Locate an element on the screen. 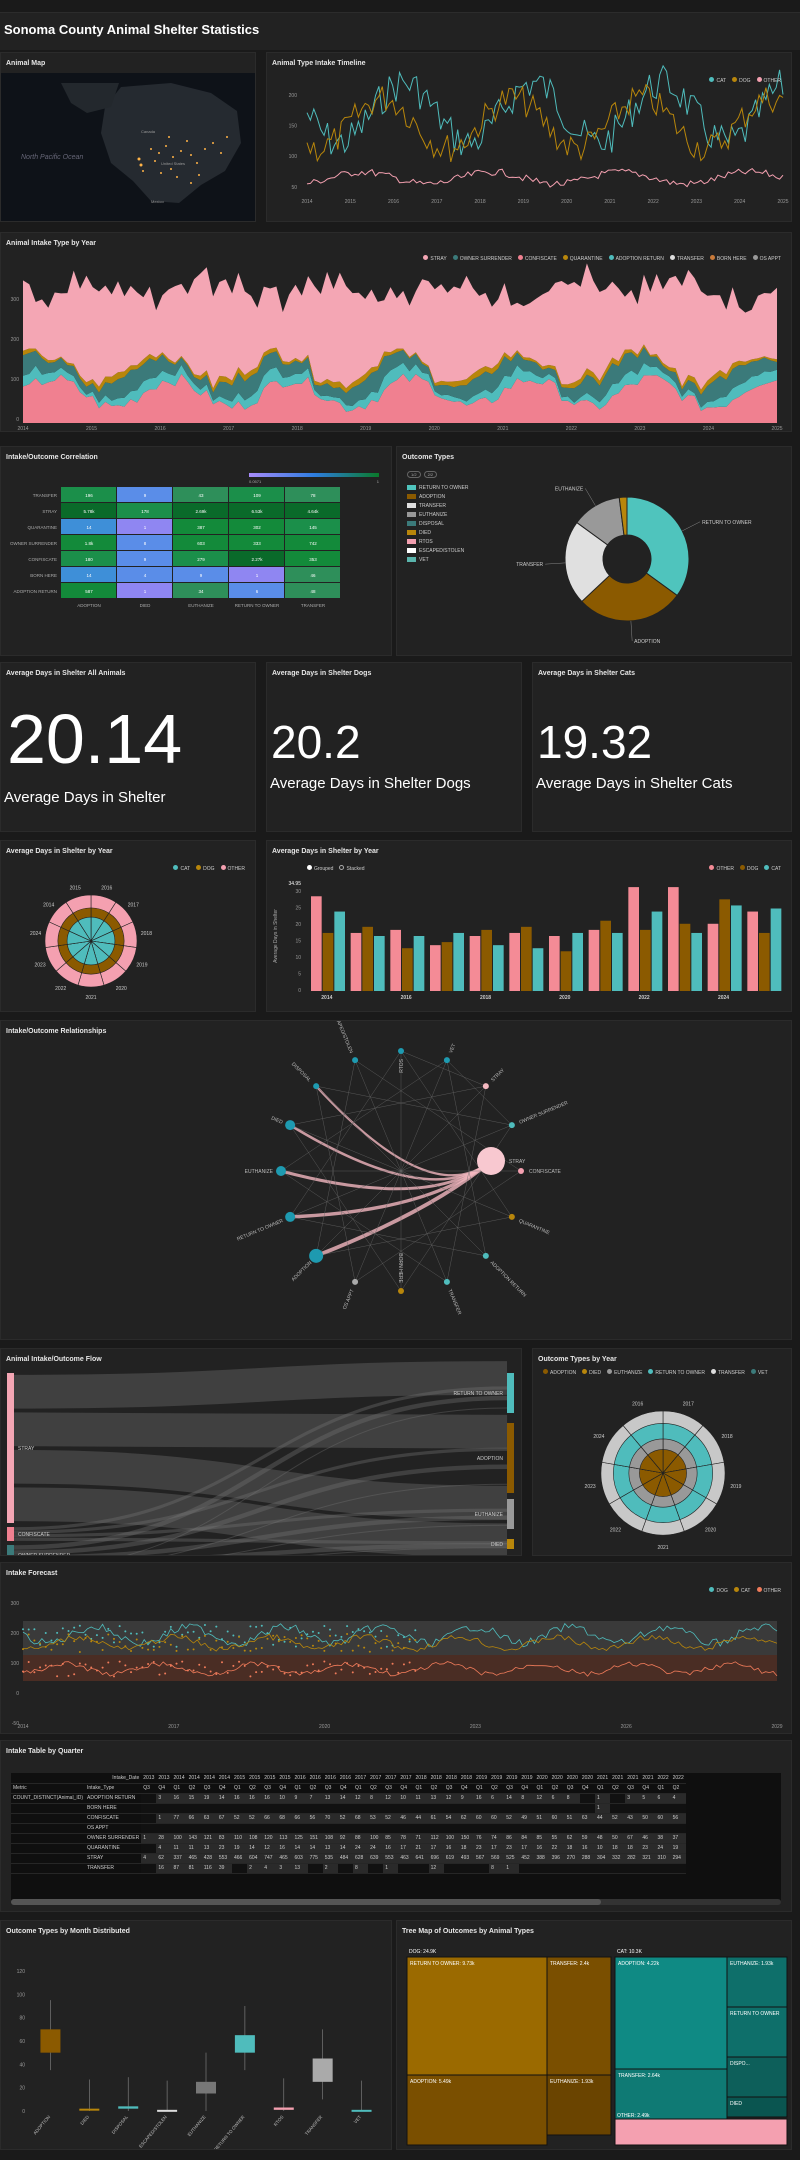 The image size is (800, 2160). value-cell: 535 is located at coordinates (330, 1858).